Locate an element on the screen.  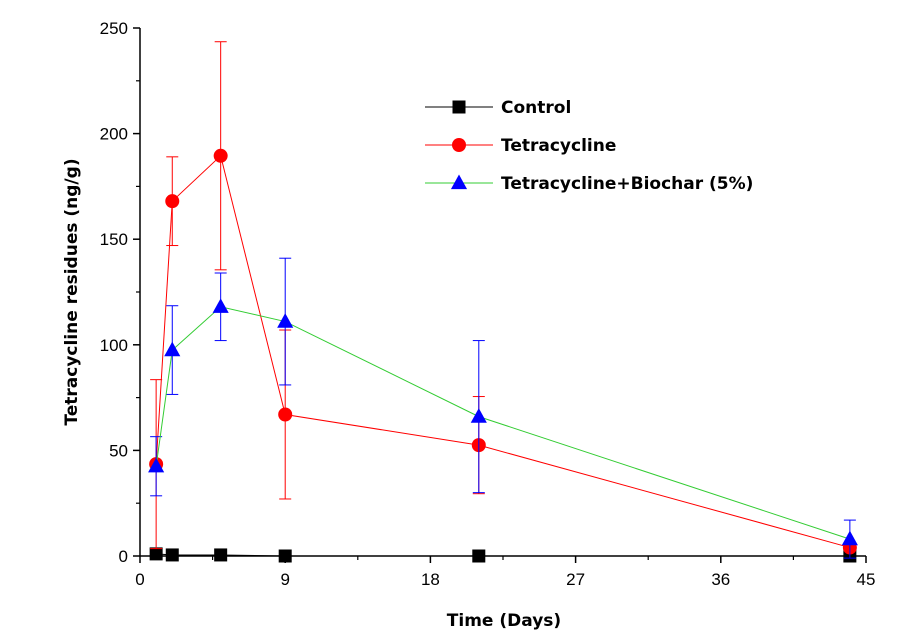
series-line is located at coordinates (503, 555).